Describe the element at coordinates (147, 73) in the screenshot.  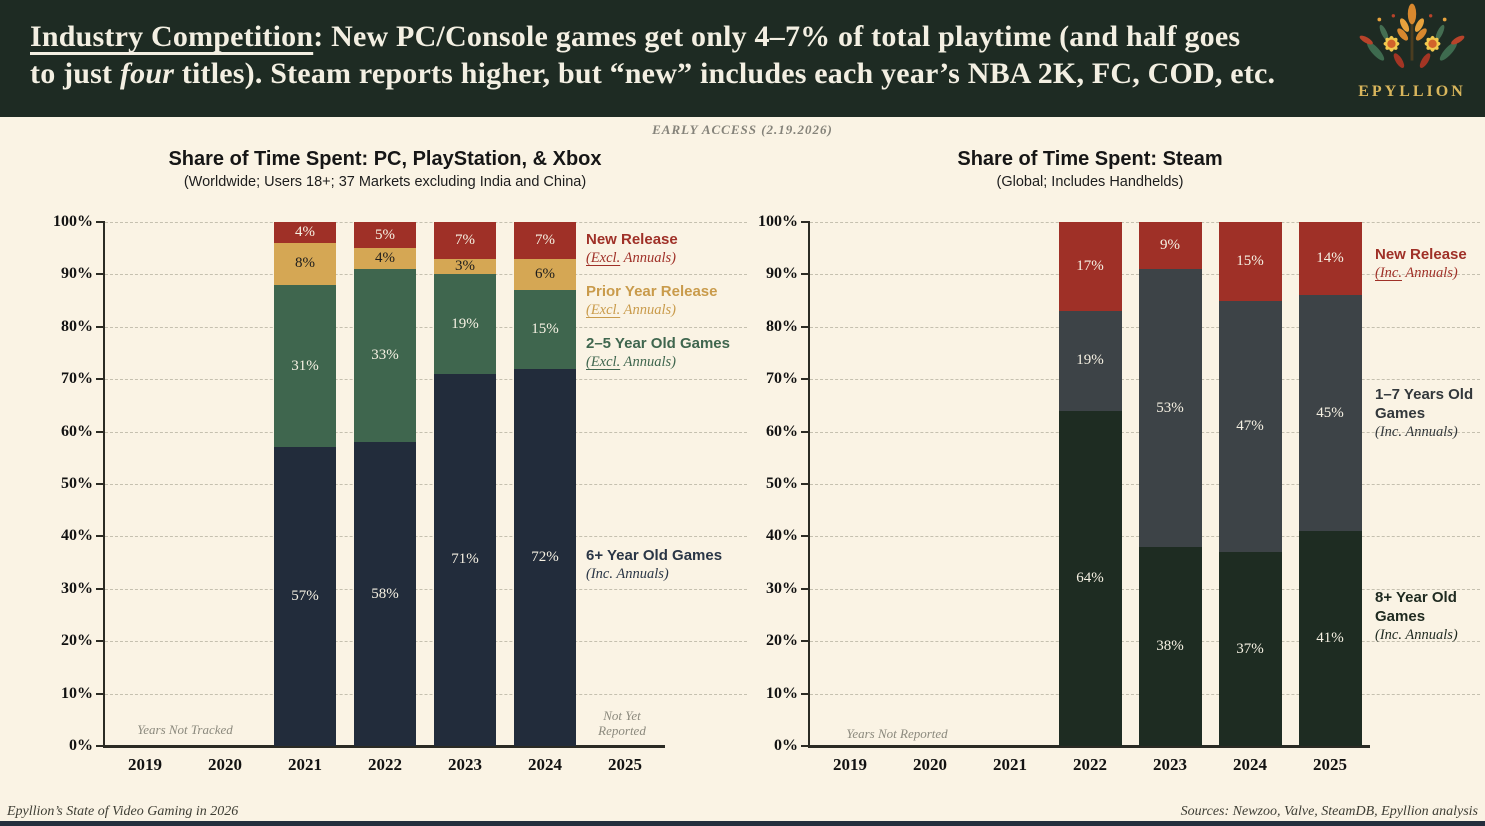
I see `header-title-line2-italic: four` at that location.